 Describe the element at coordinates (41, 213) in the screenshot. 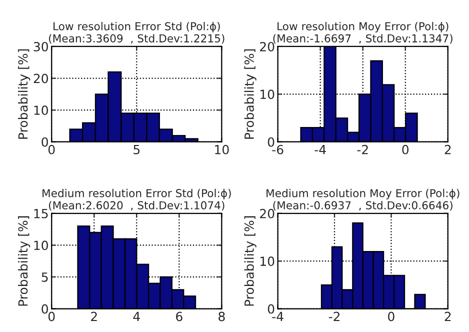

I see `y-tick-label: 15` at that location.